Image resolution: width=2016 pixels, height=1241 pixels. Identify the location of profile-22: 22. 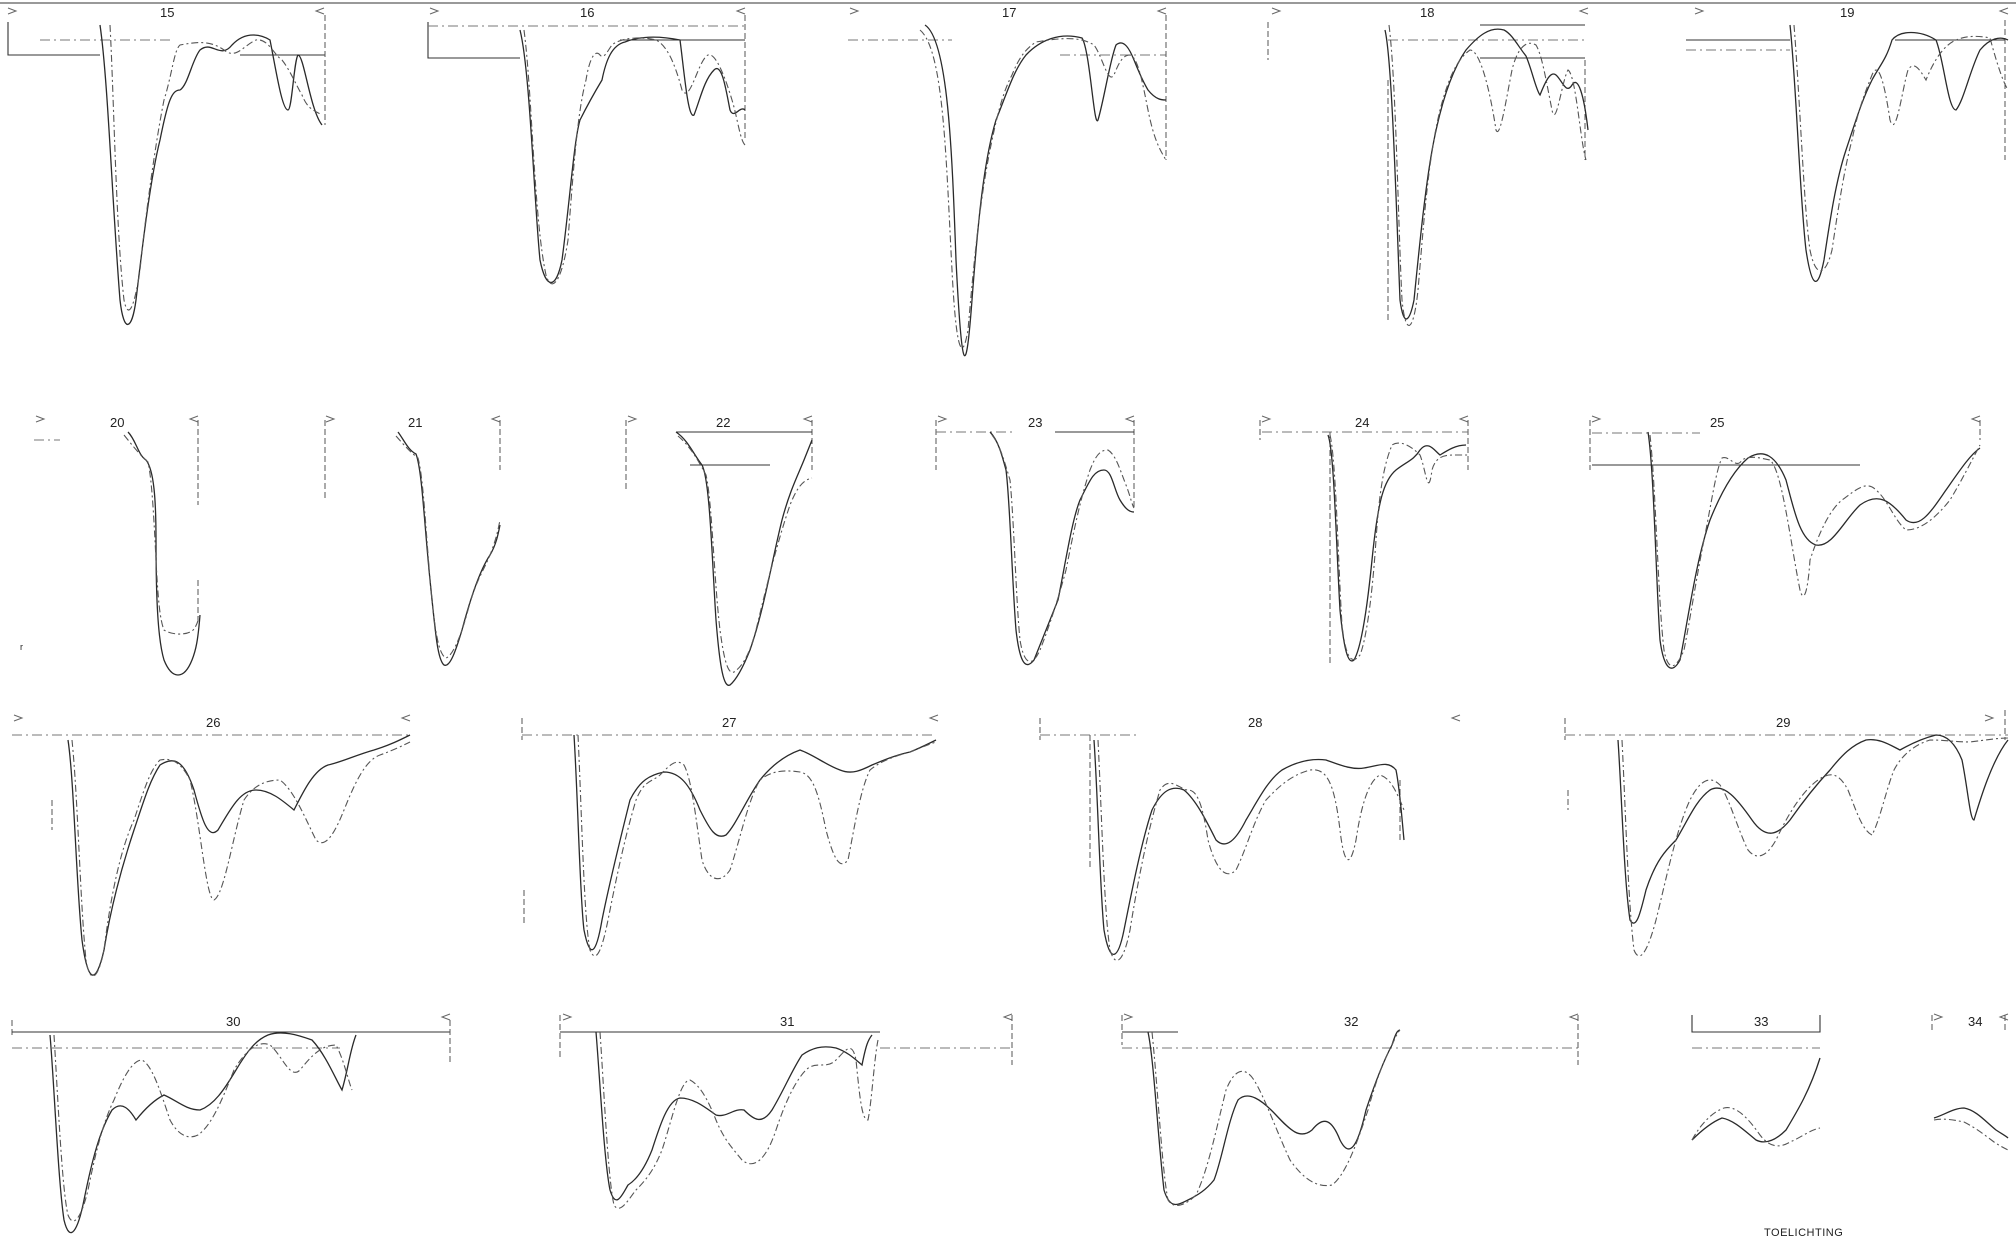
(719, 550).